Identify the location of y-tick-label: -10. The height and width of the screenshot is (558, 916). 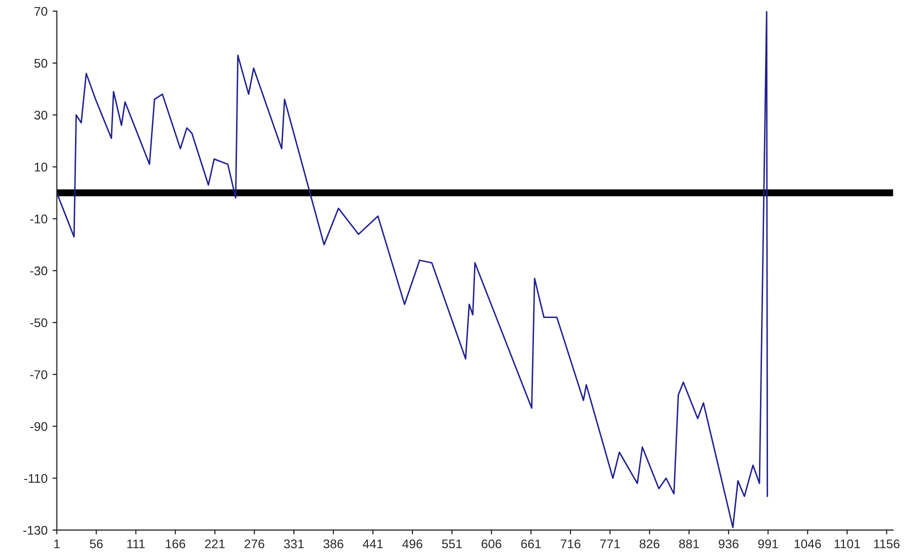
(39, 219).